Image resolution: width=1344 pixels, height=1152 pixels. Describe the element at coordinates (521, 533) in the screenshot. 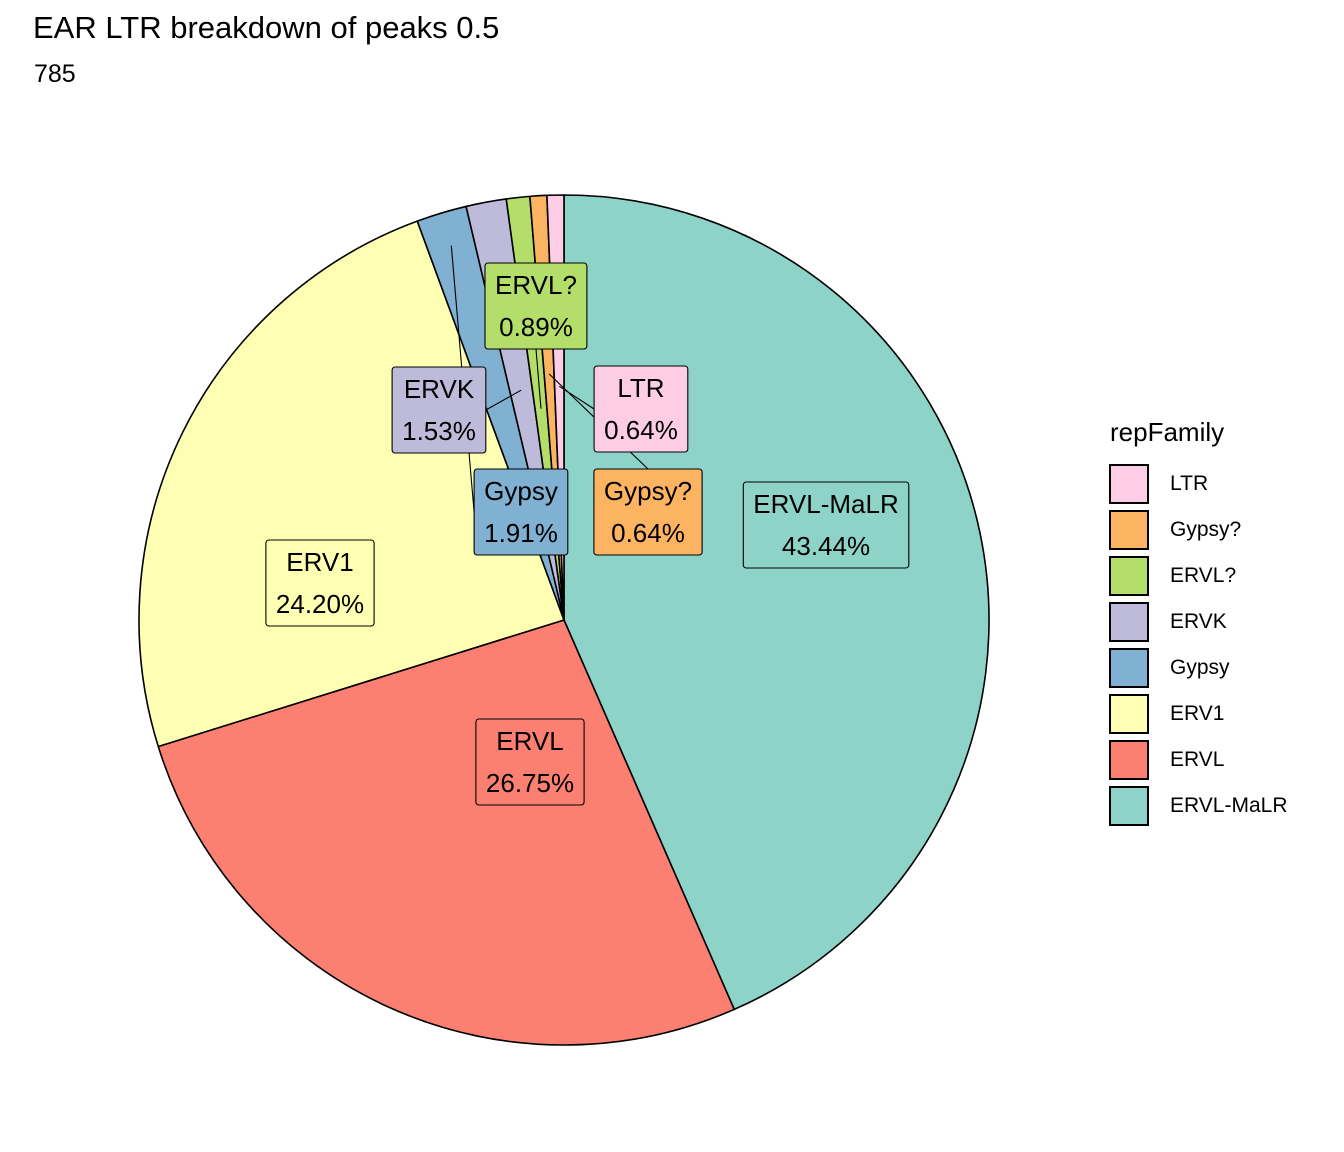

I see `slice-label-percent: 1.91%` at that location.